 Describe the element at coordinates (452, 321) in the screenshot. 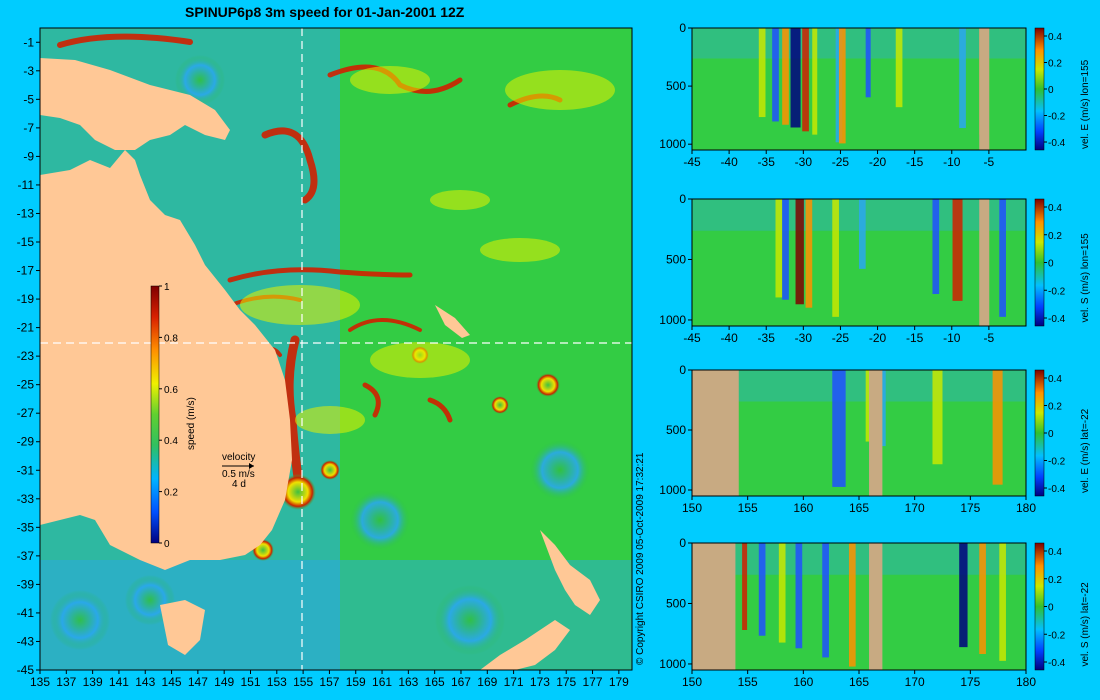

I see `land-new-caledonia` at that location.